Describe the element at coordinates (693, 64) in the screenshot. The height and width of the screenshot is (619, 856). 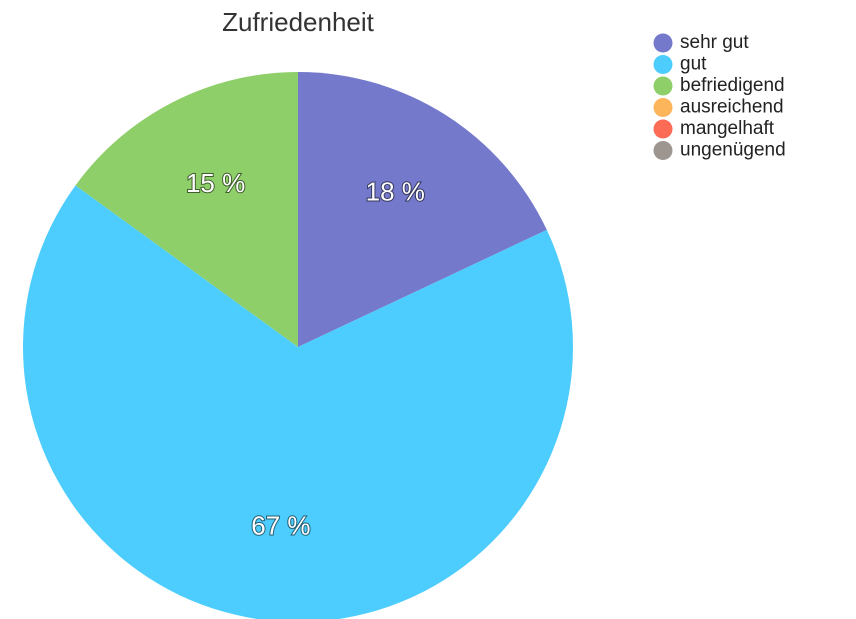
I see `legend-label: gut` at that location.